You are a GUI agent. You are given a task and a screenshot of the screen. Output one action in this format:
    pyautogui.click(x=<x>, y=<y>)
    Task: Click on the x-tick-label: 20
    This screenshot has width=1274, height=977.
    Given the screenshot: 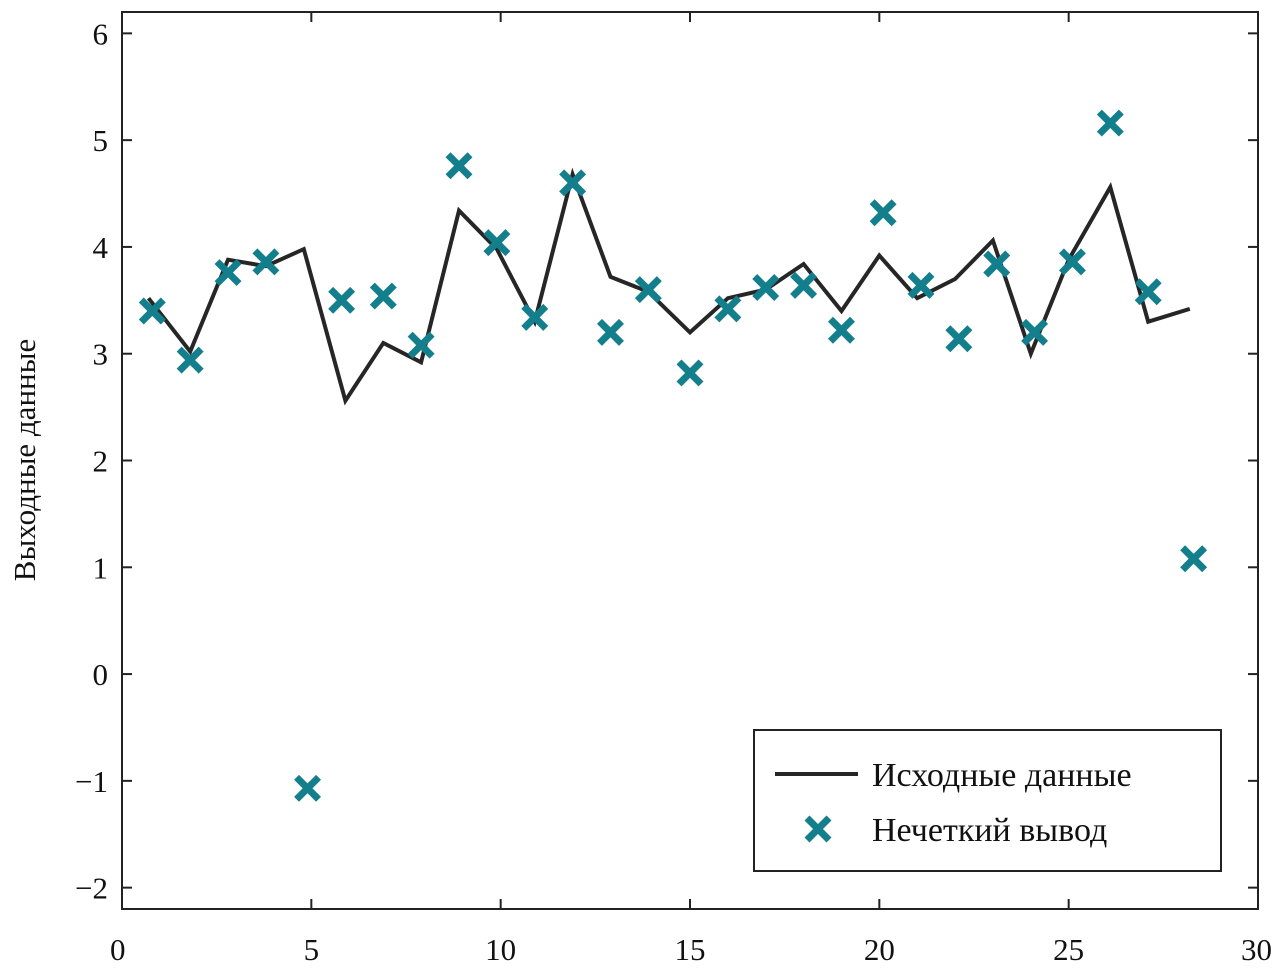 What is the action you would take?
    pyautogui.click(x=879, y=949)
    